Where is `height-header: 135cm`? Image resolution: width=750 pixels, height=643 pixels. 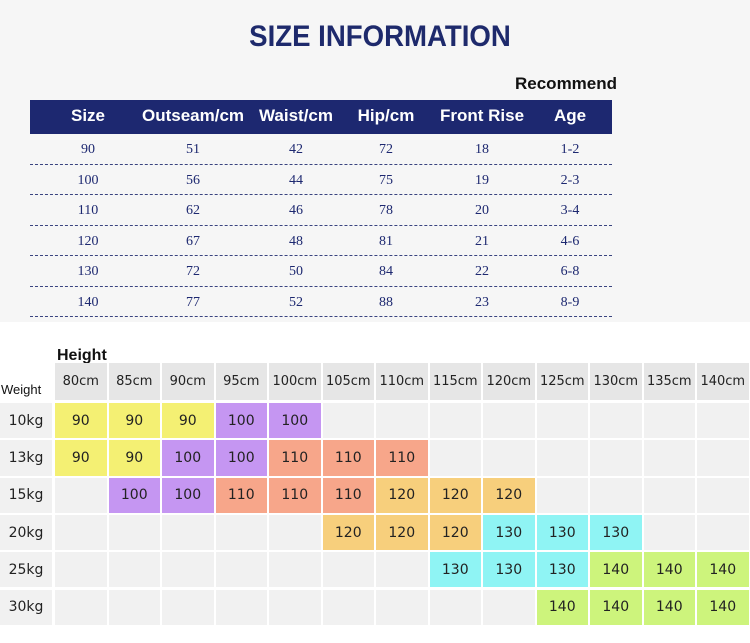 height-header: 135cm is located at coordinates (669, 381).